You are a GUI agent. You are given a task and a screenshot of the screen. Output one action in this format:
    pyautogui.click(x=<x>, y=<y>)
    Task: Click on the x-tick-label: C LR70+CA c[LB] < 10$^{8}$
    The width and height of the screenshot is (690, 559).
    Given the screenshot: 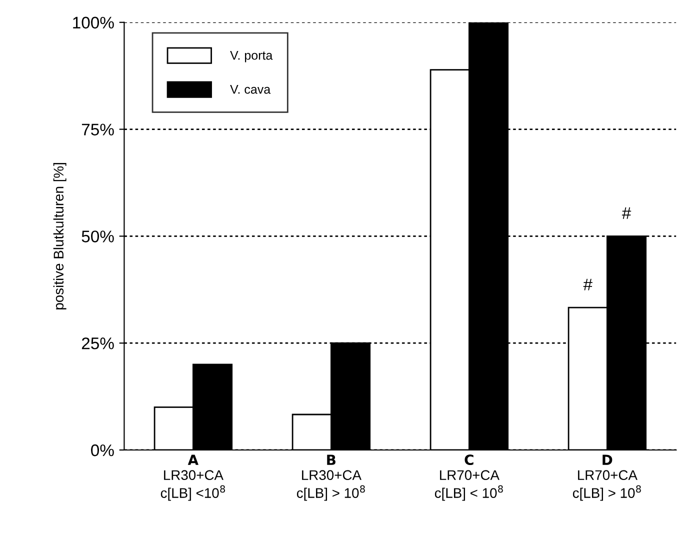 What is the action you would take?
    pyautogui.click(x=468, y=477)
    